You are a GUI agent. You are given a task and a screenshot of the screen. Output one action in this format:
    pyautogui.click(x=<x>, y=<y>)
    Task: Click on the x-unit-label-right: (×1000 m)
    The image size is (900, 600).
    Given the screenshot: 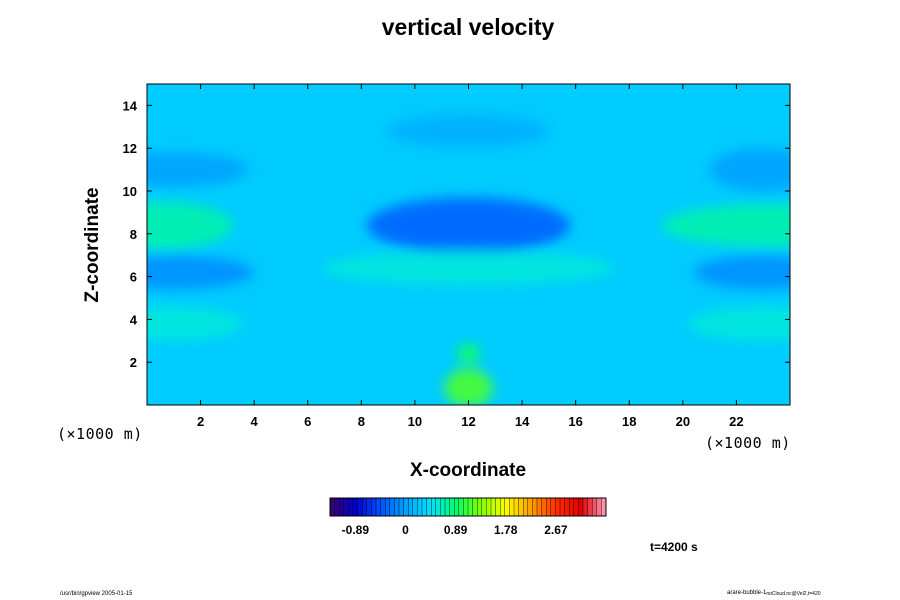 What is the action you would take?
    pyautogui.click(x=748, y=443)
    